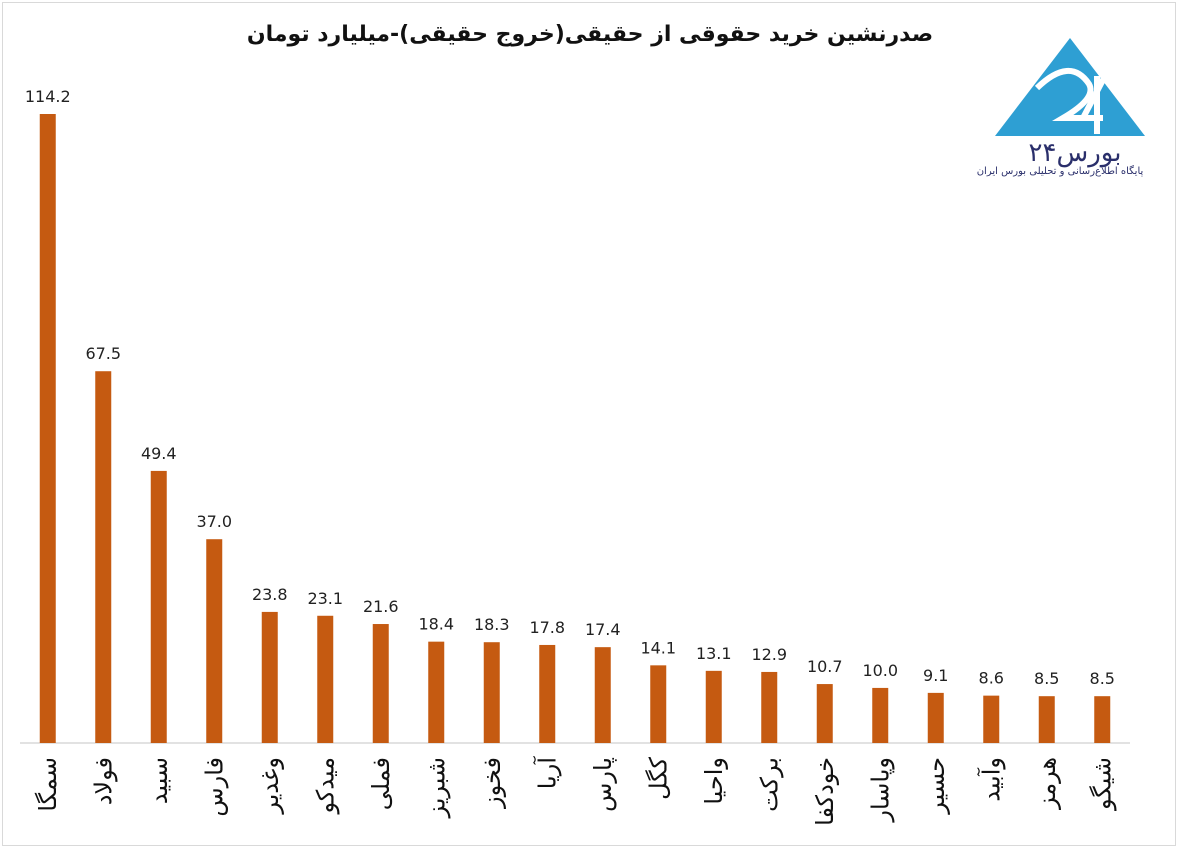 This screenshot has width=1180, height=850. I want to click on x-tick-label: واحیا, so click(714, 781).